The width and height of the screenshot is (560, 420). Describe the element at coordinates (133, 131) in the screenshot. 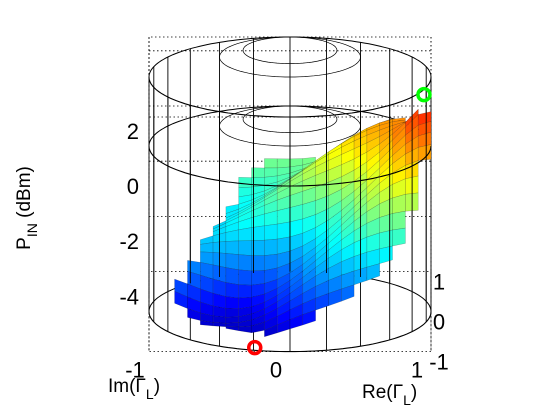

I see `z-tick-label: 2` at that location.